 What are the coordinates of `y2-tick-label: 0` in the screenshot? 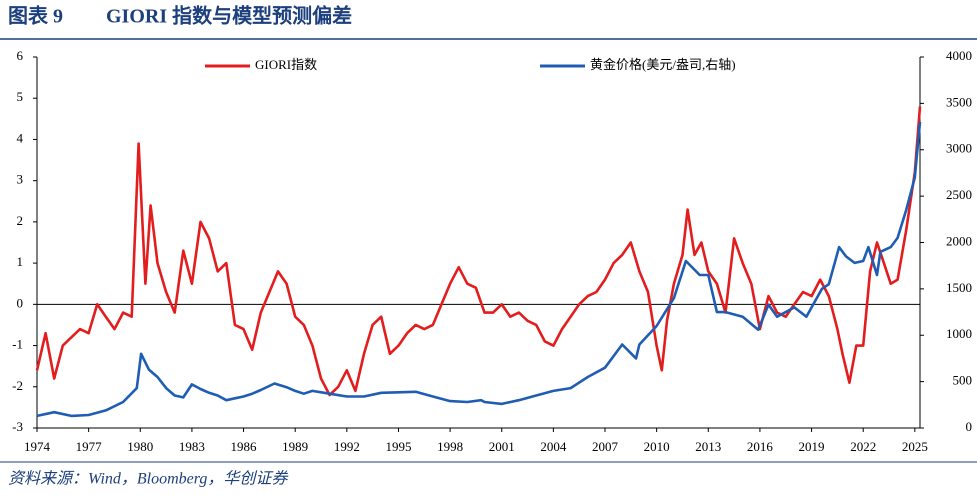 It's located at (969, 426).